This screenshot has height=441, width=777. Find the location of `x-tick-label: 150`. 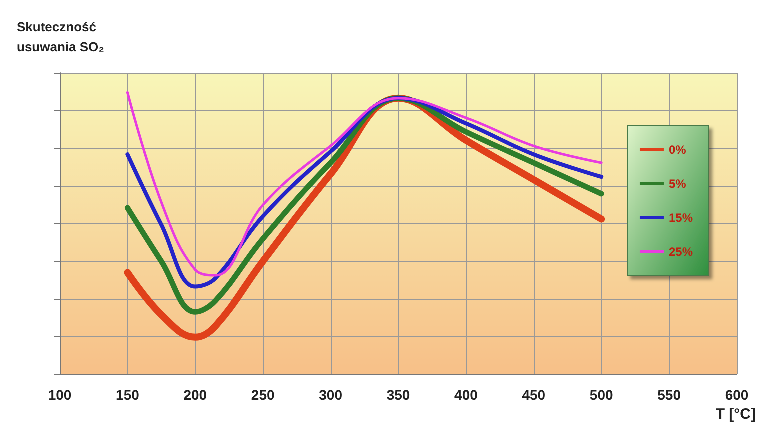

x-tick-label: 150 is located at coordinates (128, 395).